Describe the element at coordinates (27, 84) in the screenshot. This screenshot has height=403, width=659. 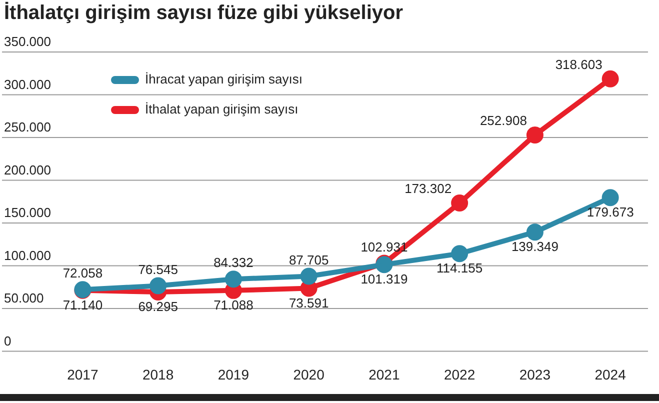
I see `y-tick-label: 300.000` at that location.